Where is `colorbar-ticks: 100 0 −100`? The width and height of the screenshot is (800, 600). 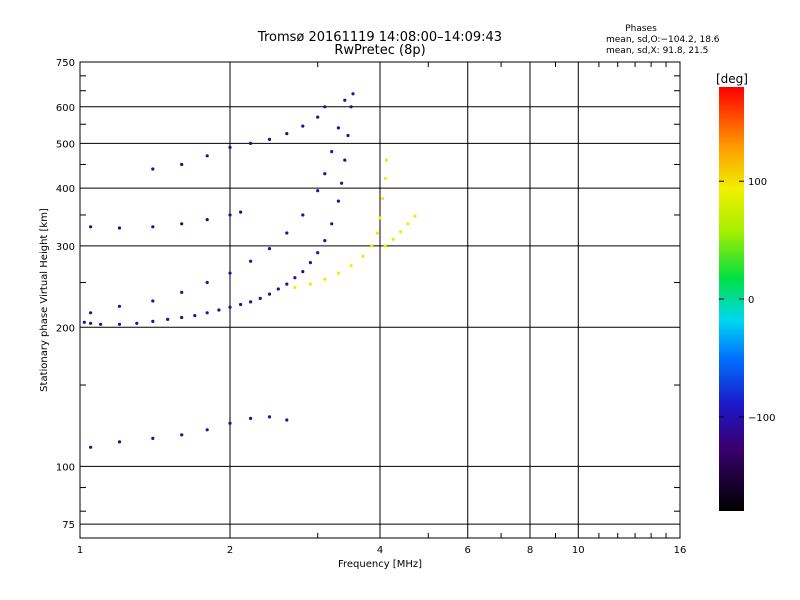 colorbar-ticks: 100 0 −100 is located at coordinates (747, 300).